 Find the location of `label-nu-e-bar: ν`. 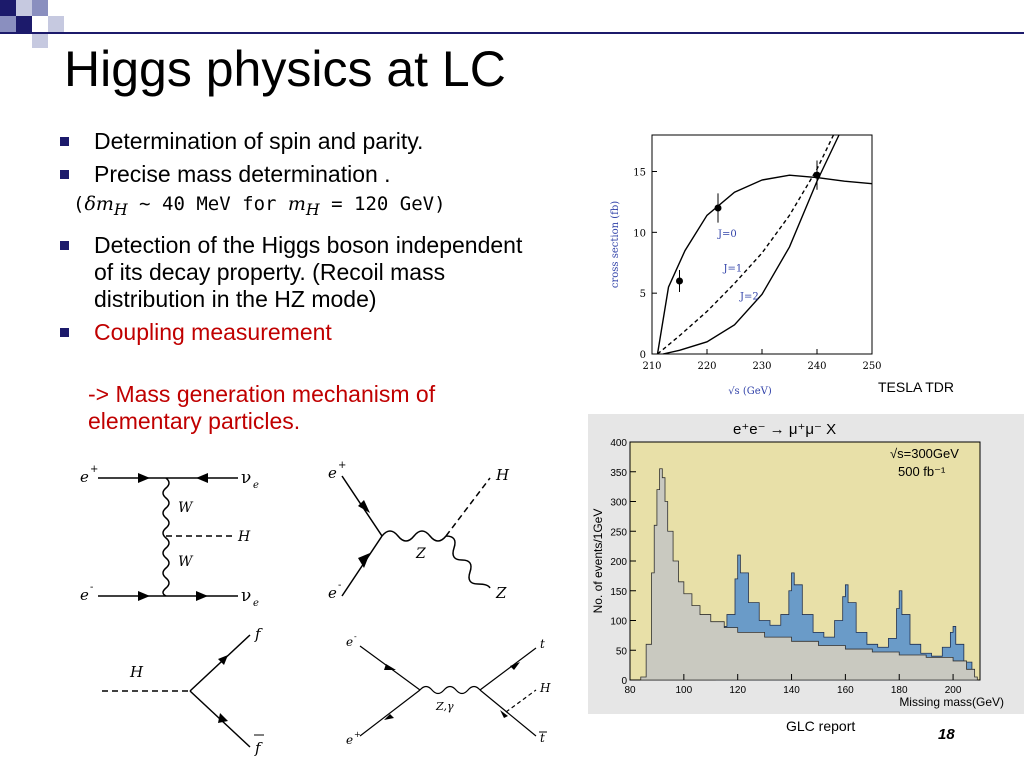

label-nu-e-bar: ν is located at coordinates (246, 596).